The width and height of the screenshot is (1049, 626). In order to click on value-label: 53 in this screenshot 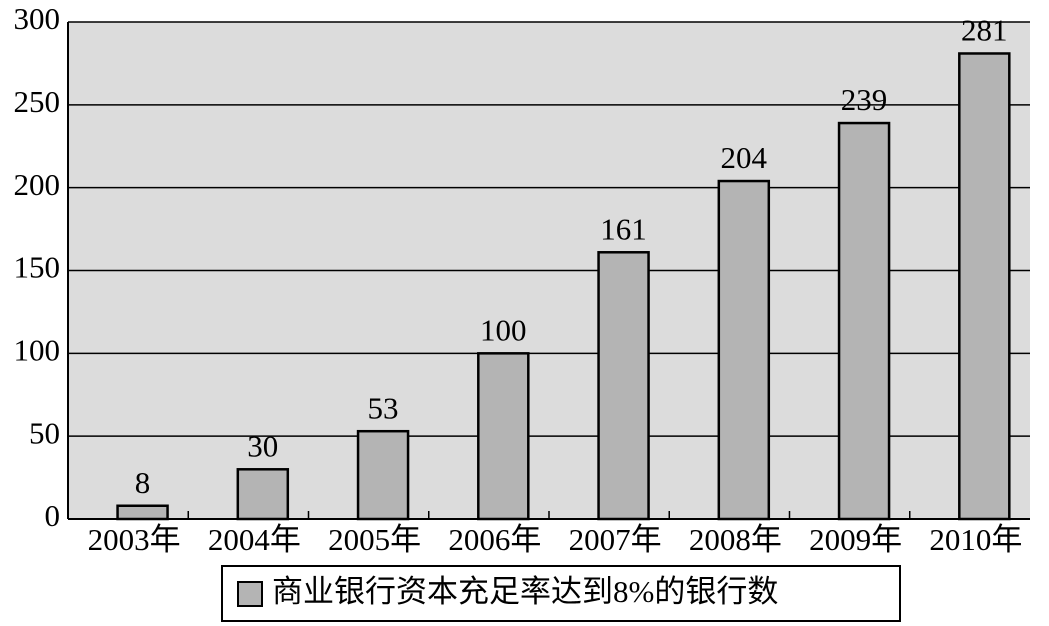, I will do `click(383, 407)`.